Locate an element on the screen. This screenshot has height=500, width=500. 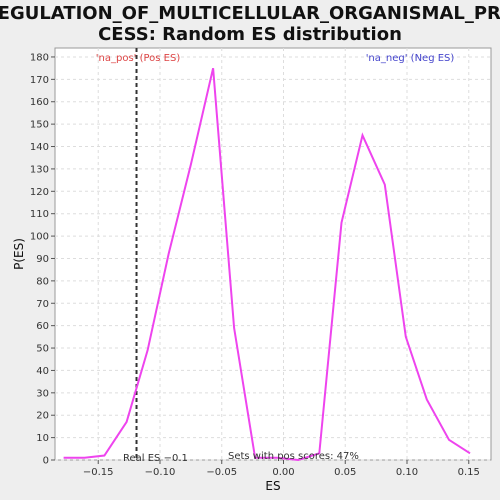
y-tick-label: 130 is located at coordinates (39, 169).